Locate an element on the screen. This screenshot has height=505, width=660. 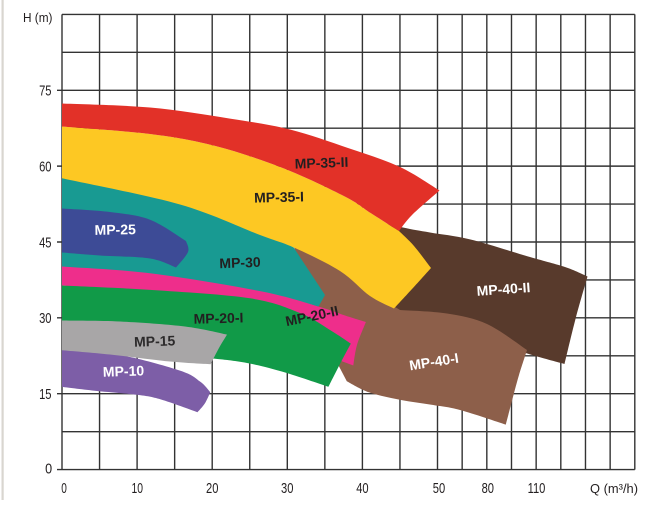
svg-text: 80 is located at coordinates (488, 488).